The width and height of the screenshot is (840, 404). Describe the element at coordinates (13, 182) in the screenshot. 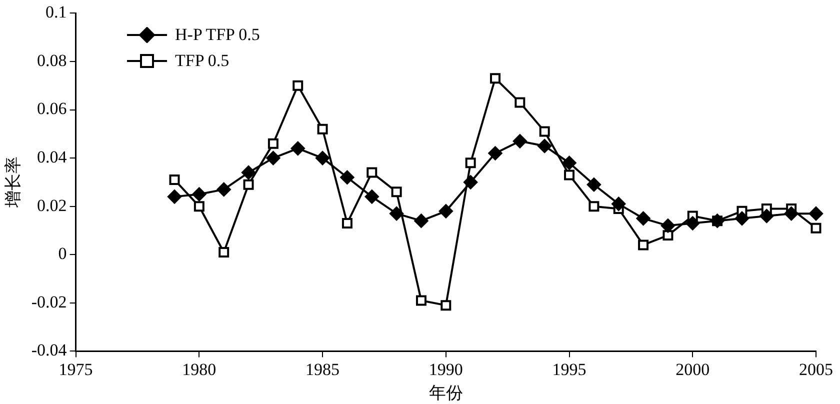

I see `y-axis-title: 增长率` at that location.